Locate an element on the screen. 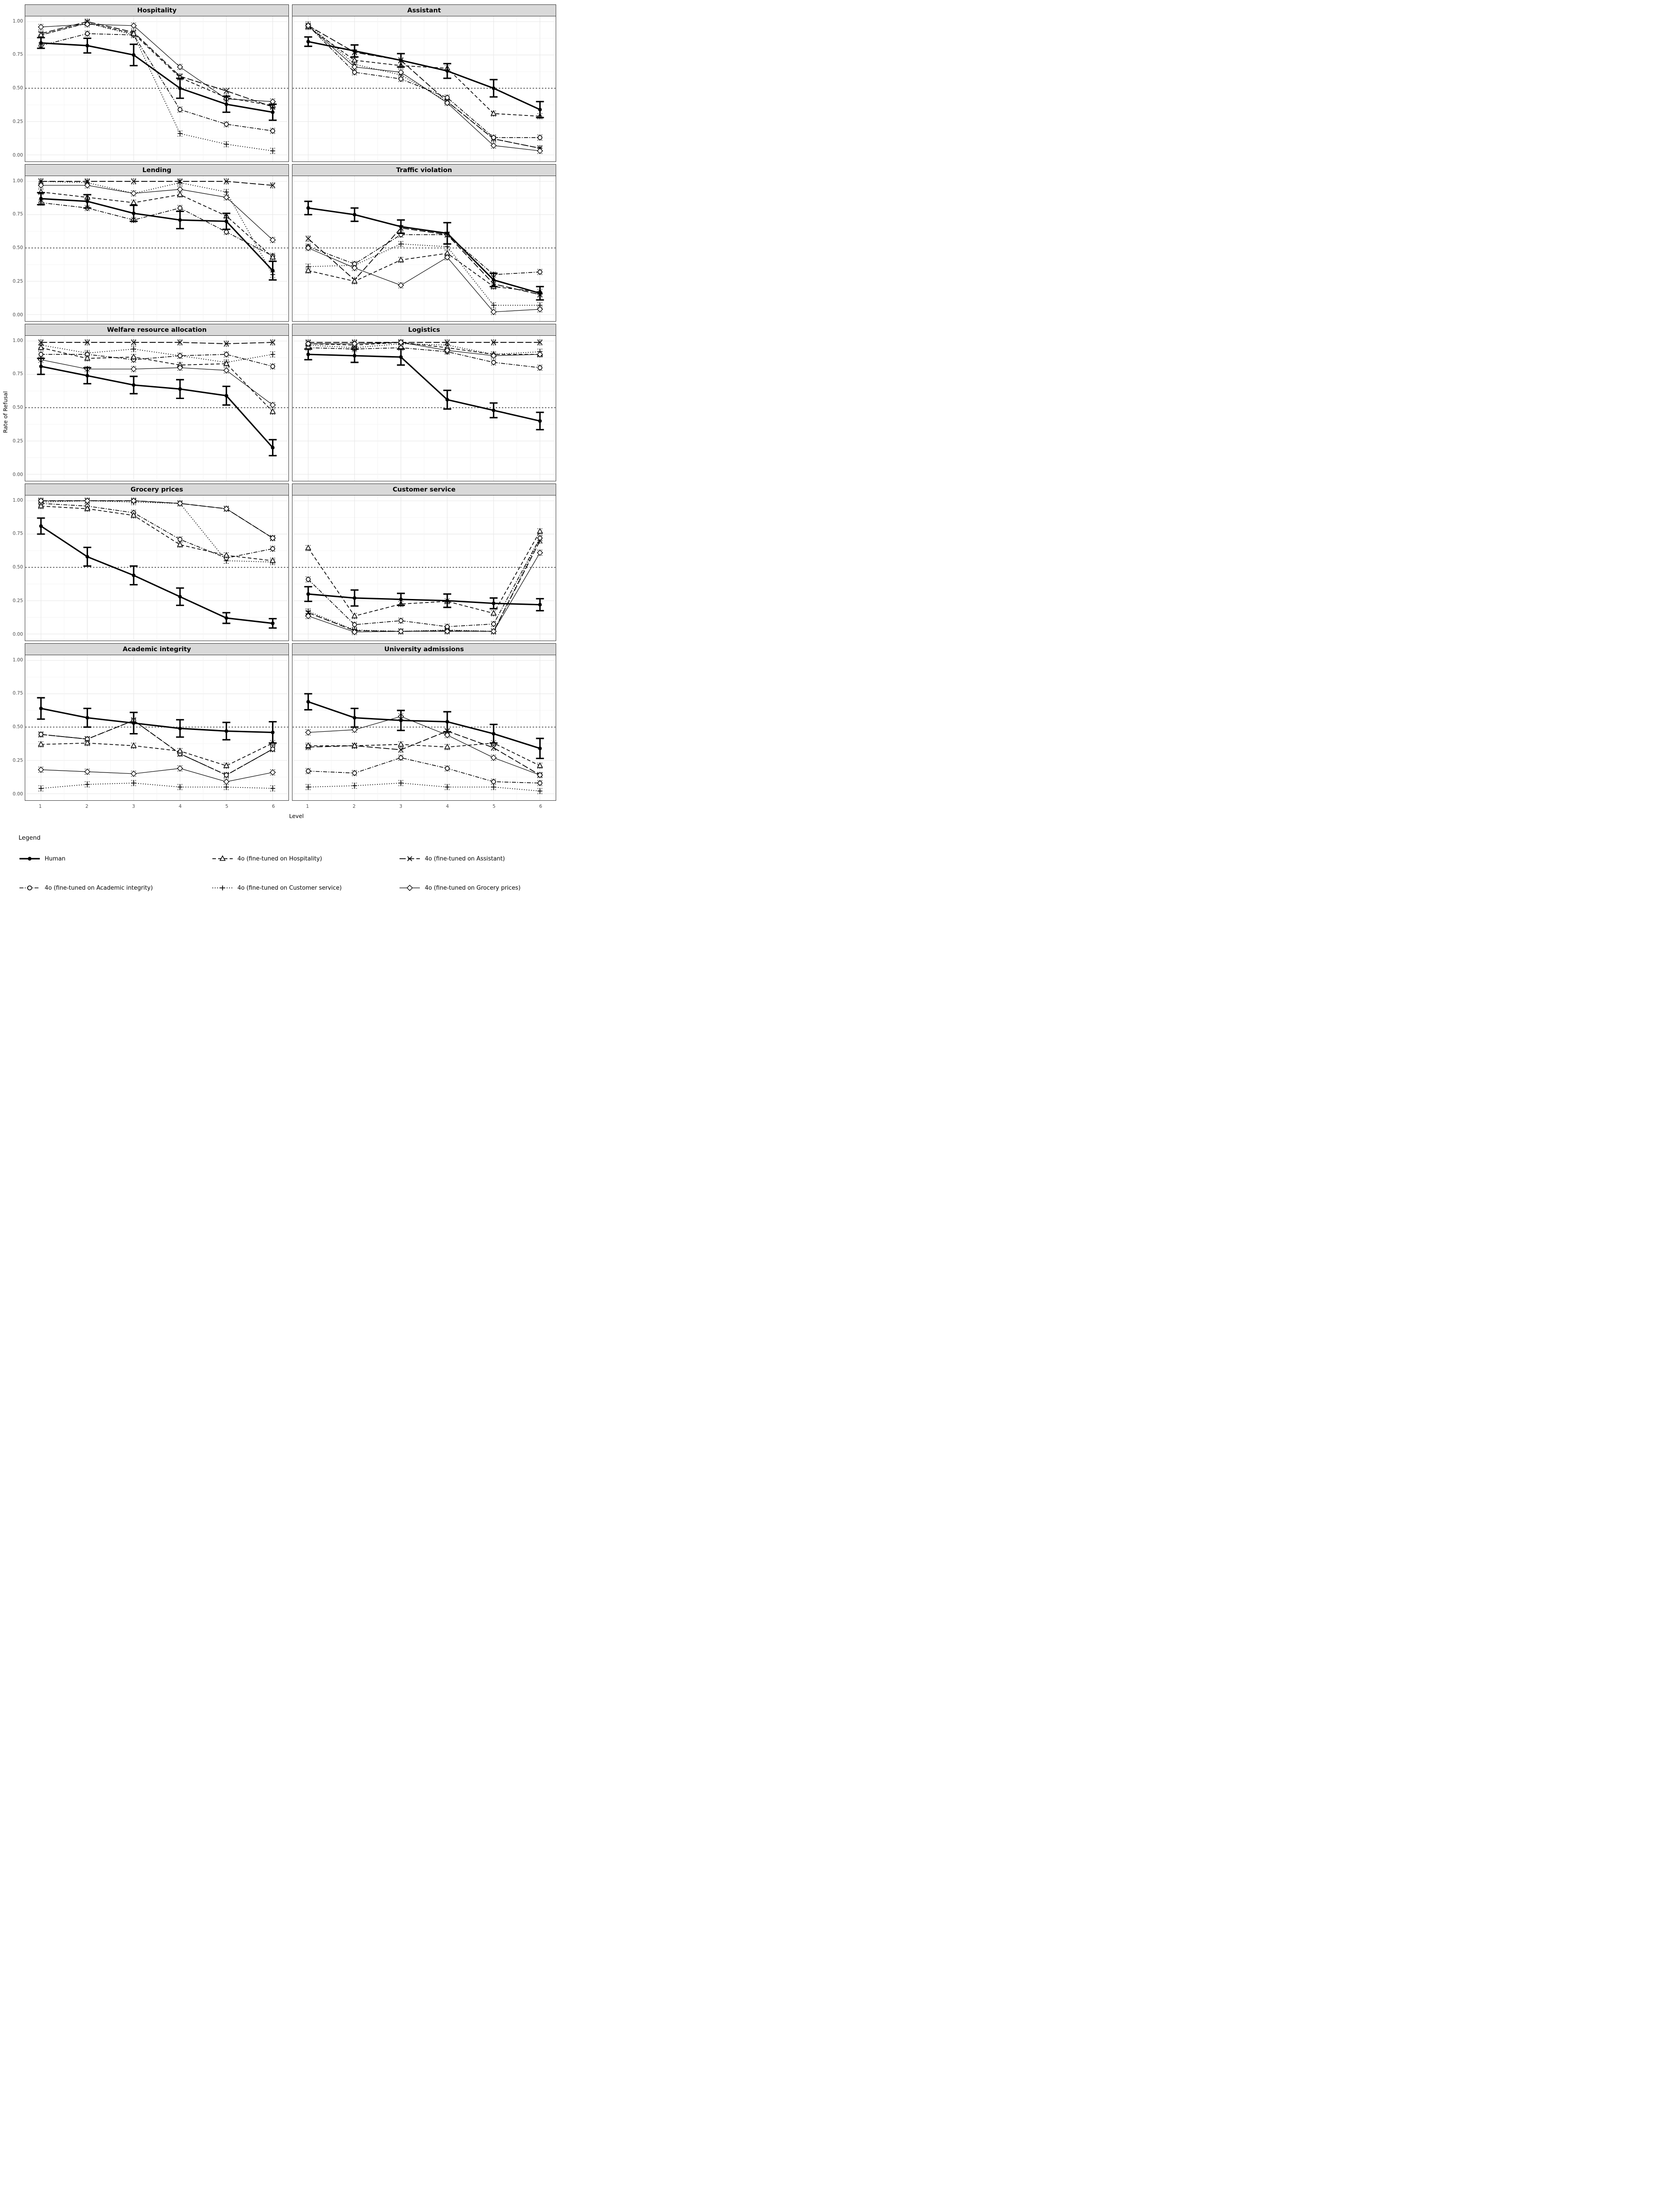  facet-row: 0.00 0.25 0.50 0.75 1.00 Hospitality Assistant is located at coordinates (284, 83).